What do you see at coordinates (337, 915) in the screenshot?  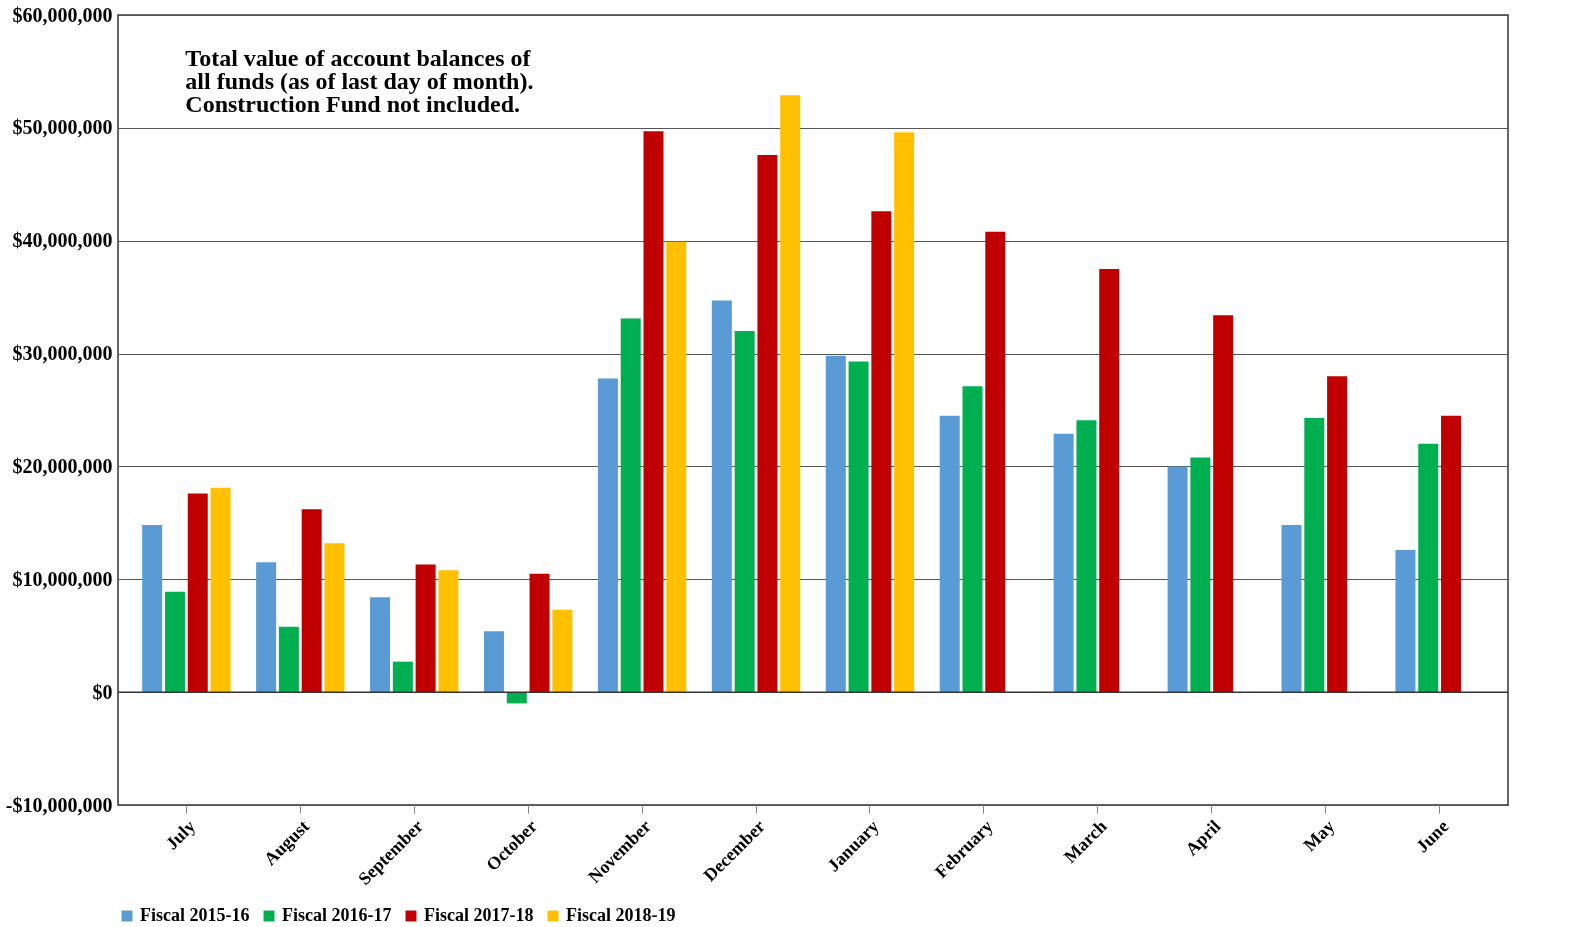 I see `legend-label: Fiscal 2016-17` at bounding box center [337, 915].